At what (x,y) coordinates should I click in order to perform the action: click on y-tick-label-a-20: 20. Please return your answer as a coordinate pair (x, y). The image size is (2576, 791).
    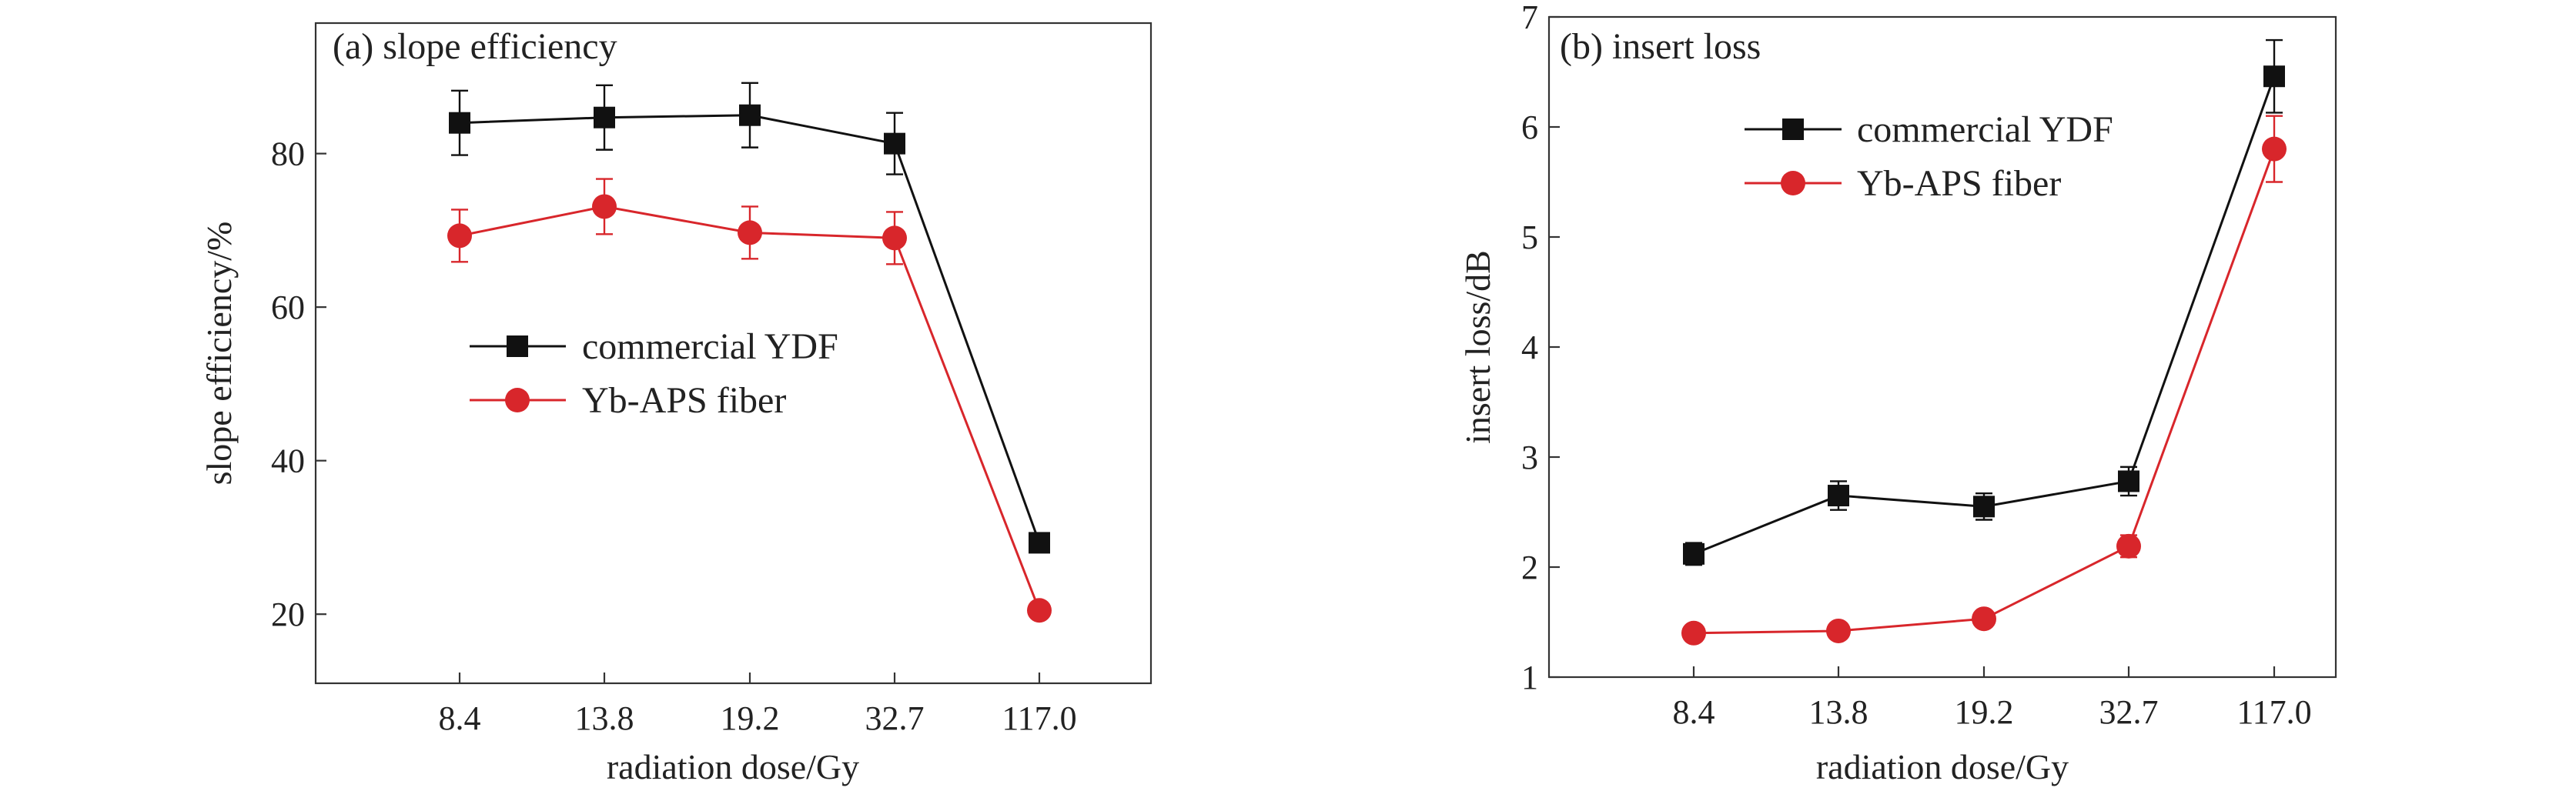
    Looking at the image, I should click on (288, 615).